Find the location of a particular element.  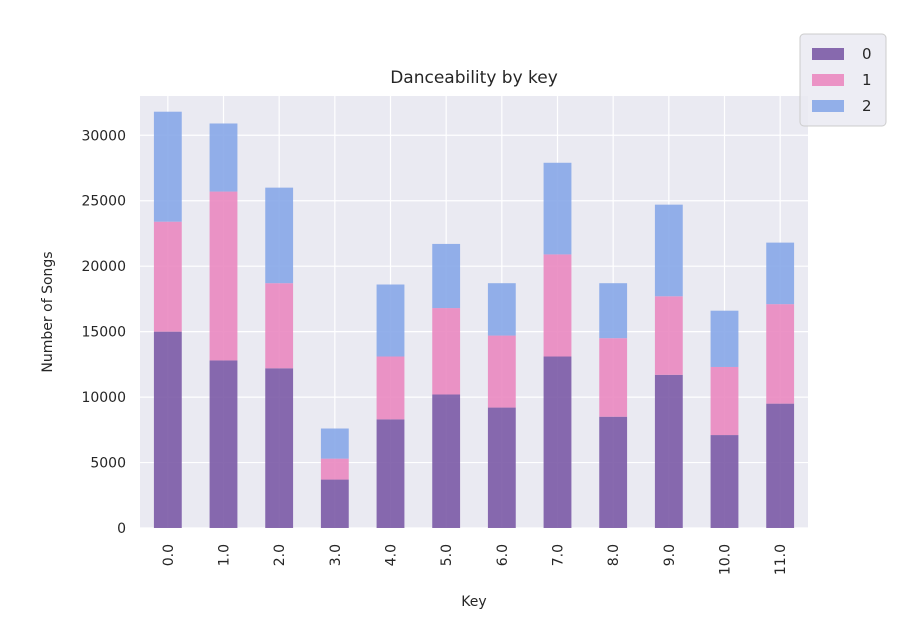

x-ticks: 0.0 1.0 2.0 3.0 4.0 5.0 6.0 7.0 8.0 9.0 10.0 11.0 is located at coordinates (475, 559).